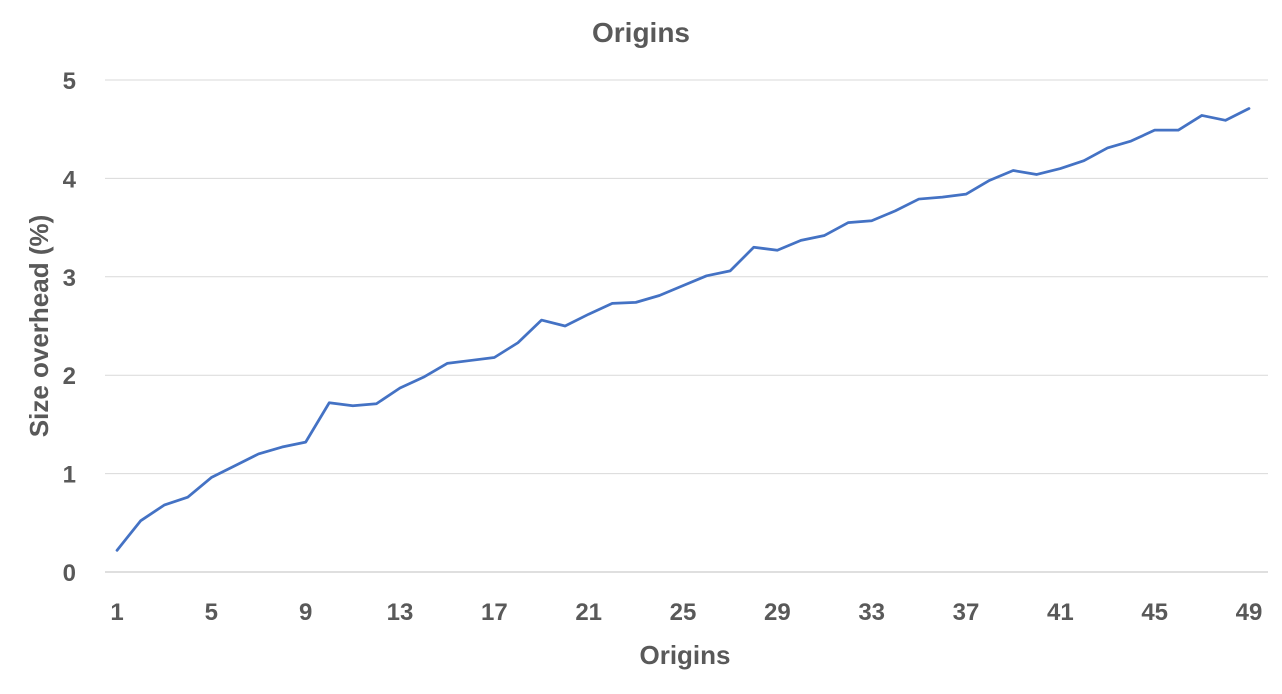  I want to click on y-tick-label: 1, so click(69, 475).